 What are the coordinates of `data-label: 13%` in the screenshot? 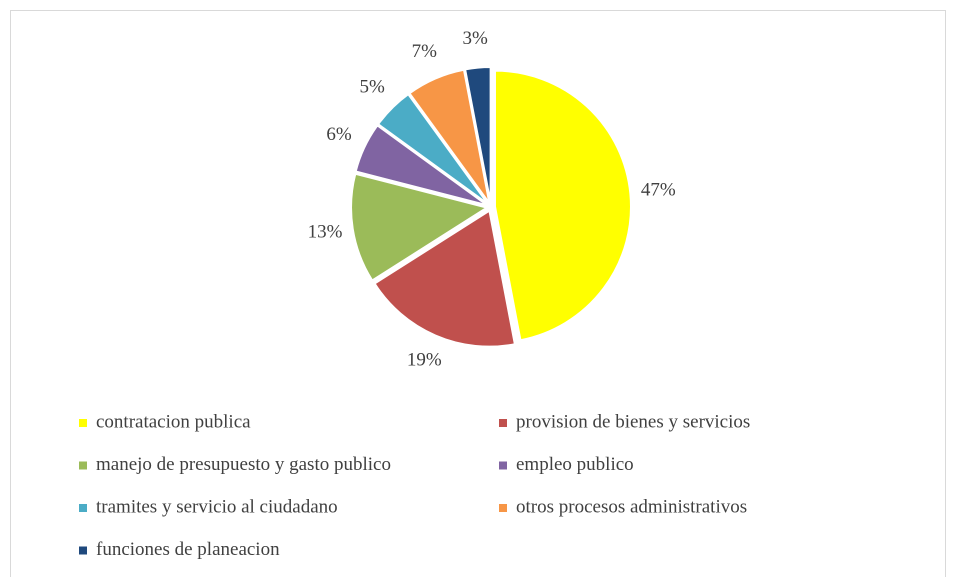 It's located at (325, 232).